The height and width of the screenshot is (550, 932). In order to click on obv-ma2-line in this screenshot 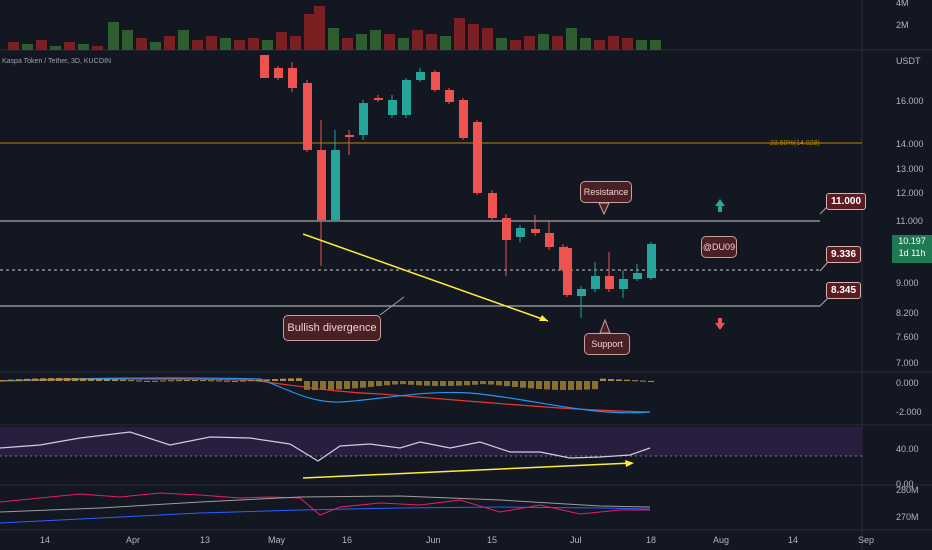, I will do `click(325, 504)`.